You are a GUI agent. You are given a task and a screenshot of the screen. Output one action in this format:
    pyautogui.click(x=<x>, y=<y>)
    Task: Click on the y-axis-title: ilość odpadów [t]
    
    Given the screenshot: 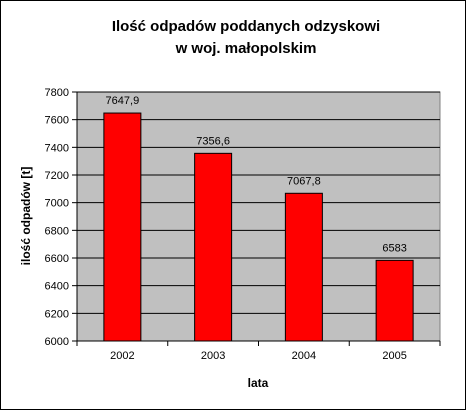 What is the action you would take?
    pyautogui.click(x=26, y=216)
    